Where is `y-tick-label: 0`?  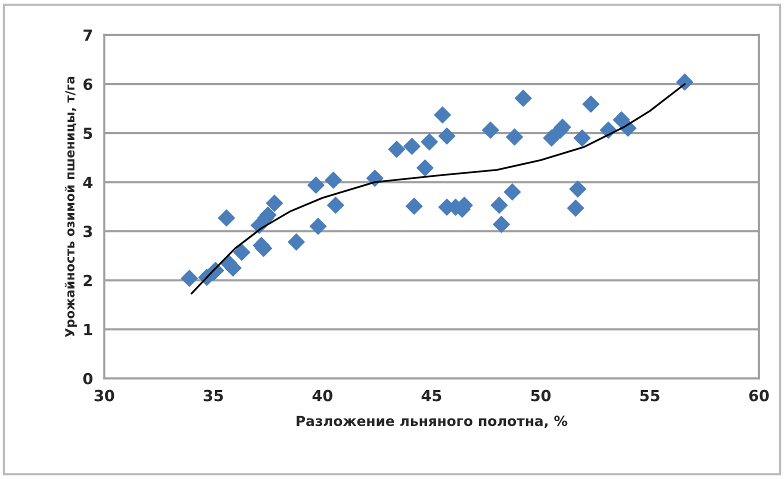 y-tick-label: 0 is located at coordinates (87, 378).